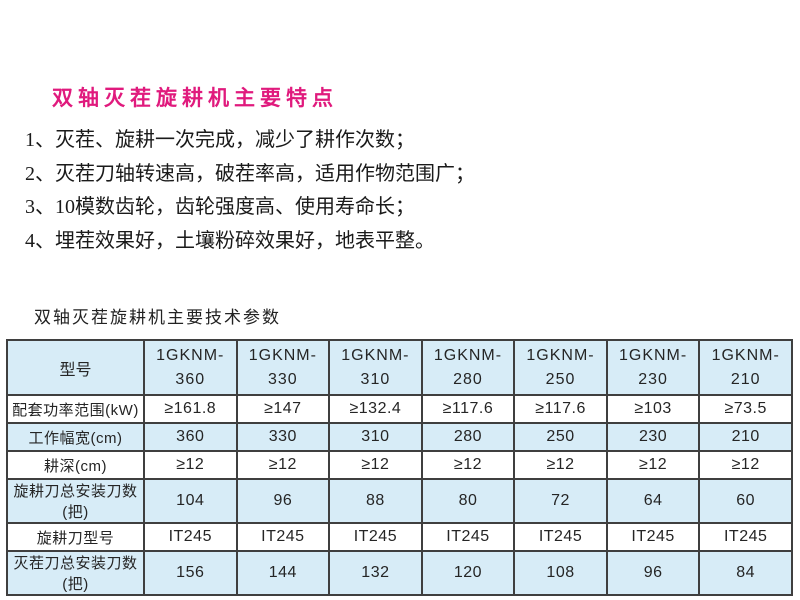 This screenshot has width=800, height=600. Describe the element at coordinates (468, 573) in the screenshot. I see `cell-value: 120` at that location.